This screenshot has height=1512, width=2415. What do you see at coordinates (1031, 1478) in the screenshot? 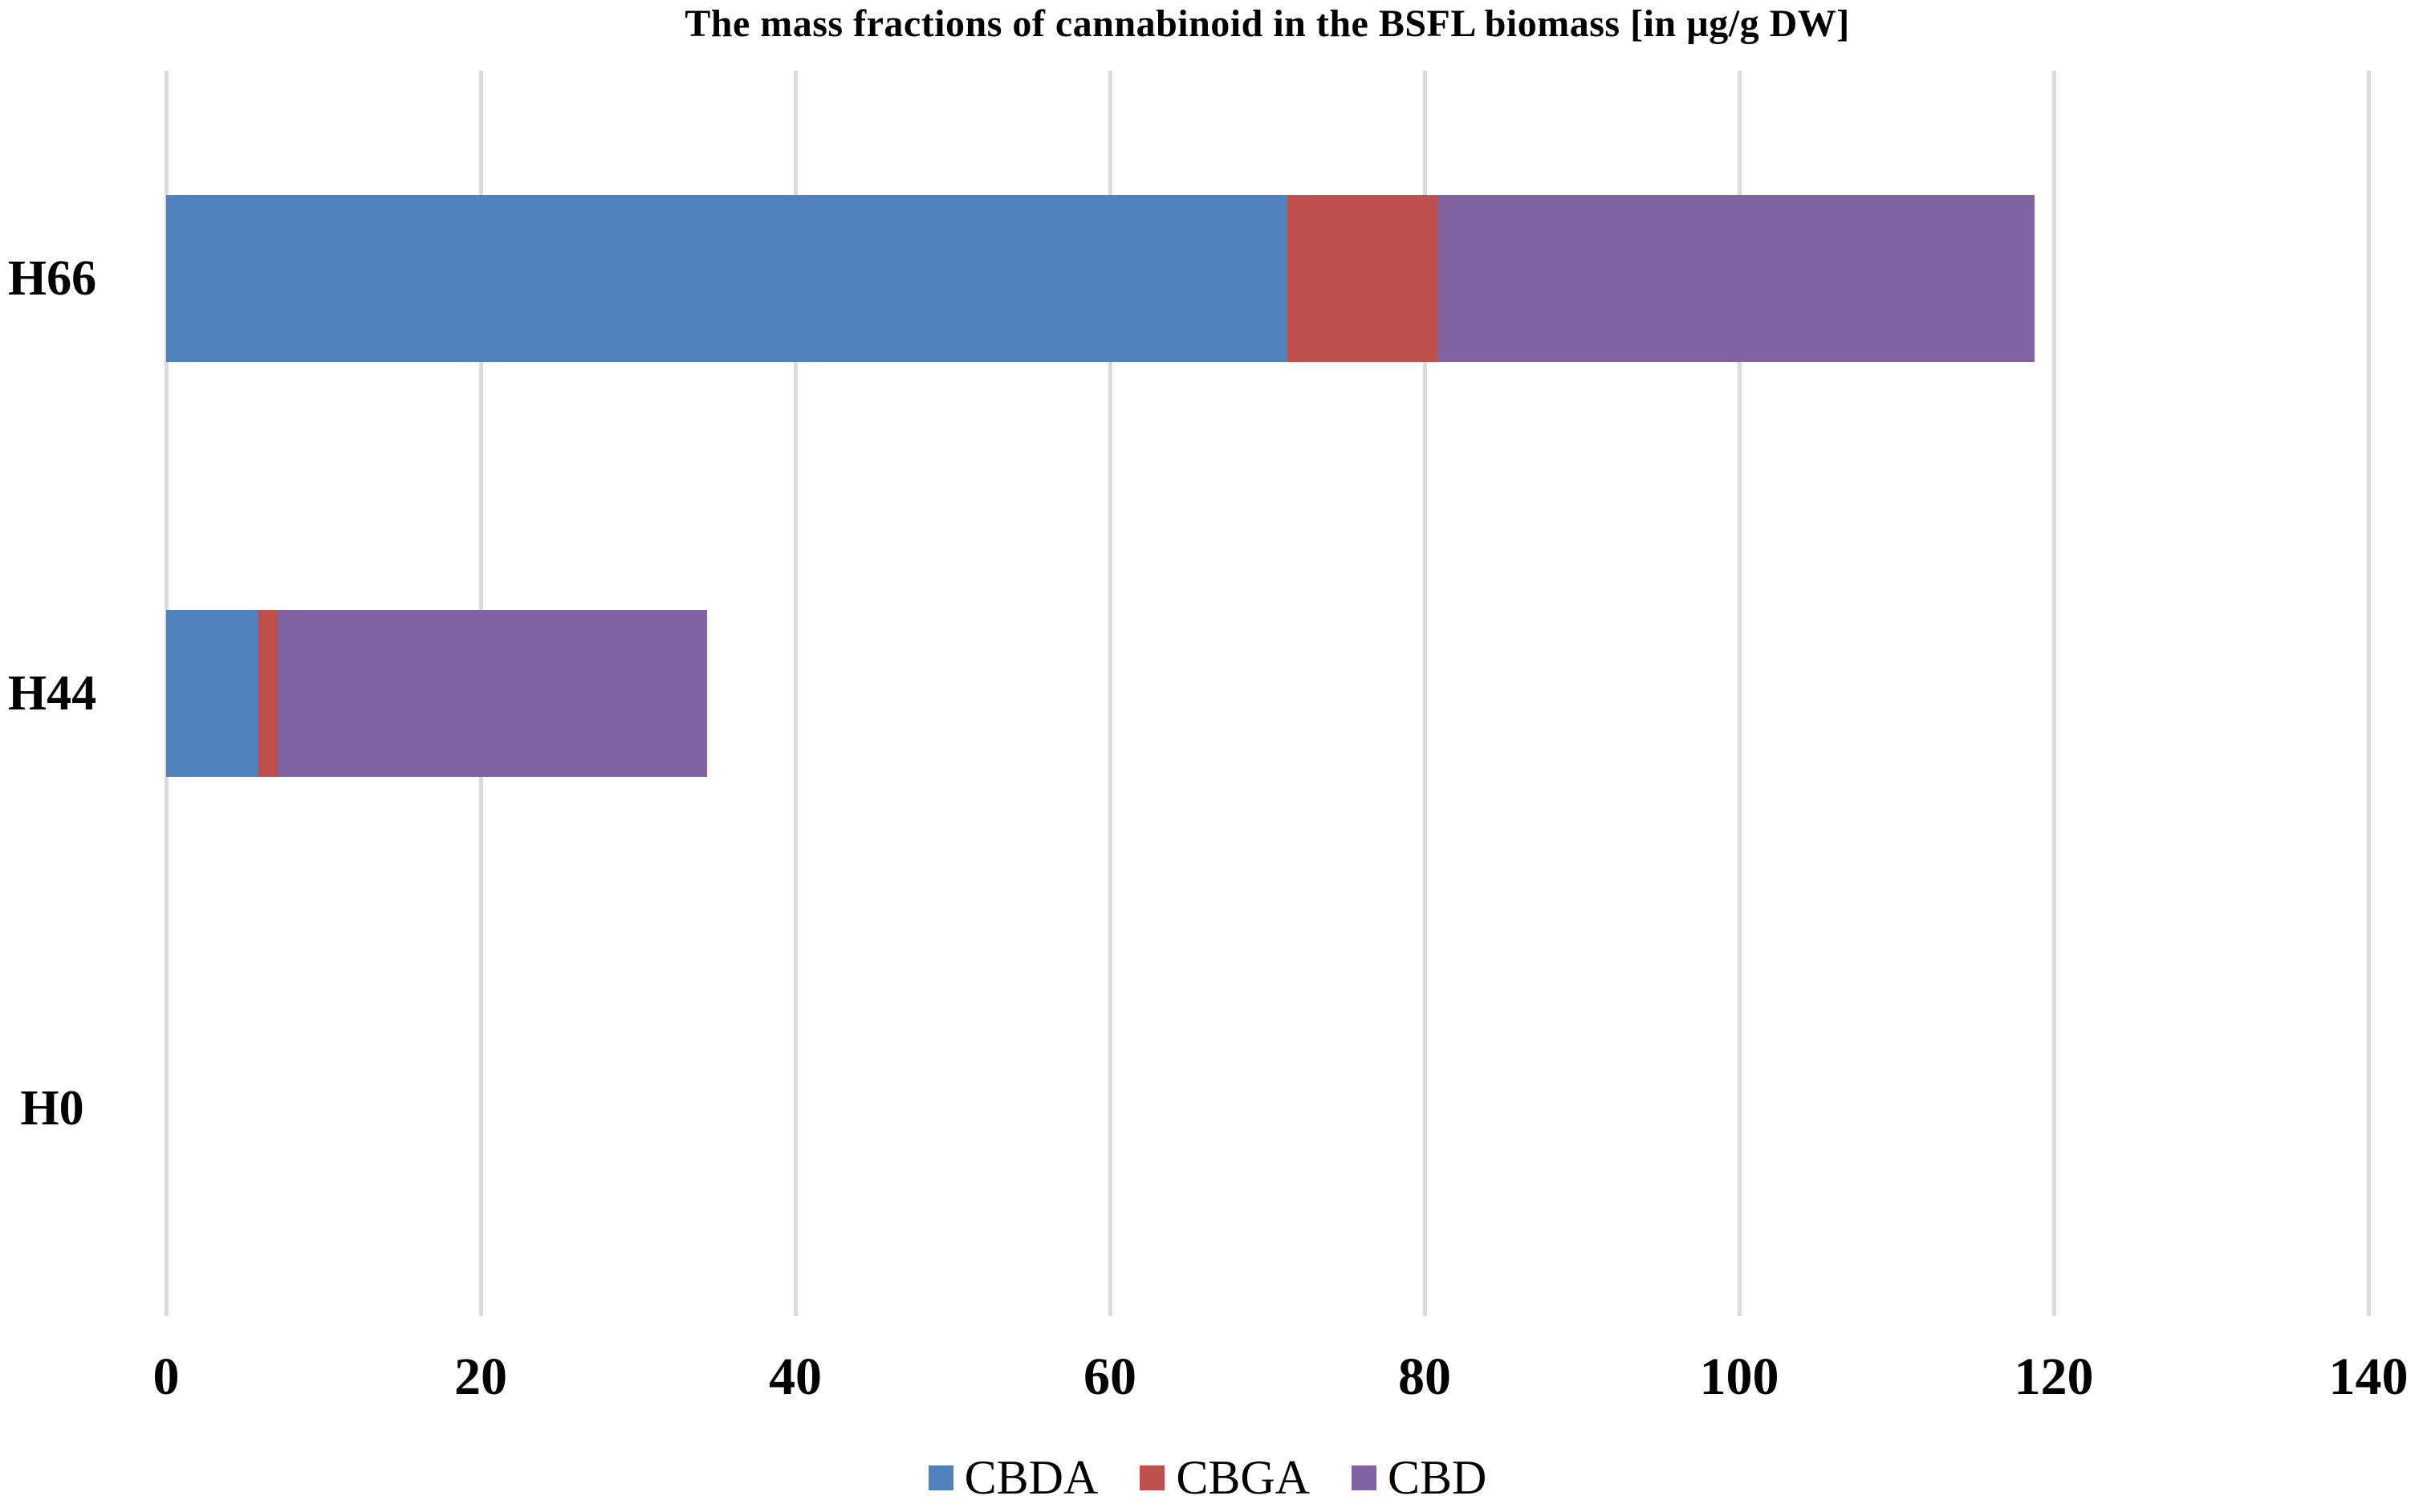
I see `legend-label-cbda: CBDA` at bounding box center [1031, 1478].